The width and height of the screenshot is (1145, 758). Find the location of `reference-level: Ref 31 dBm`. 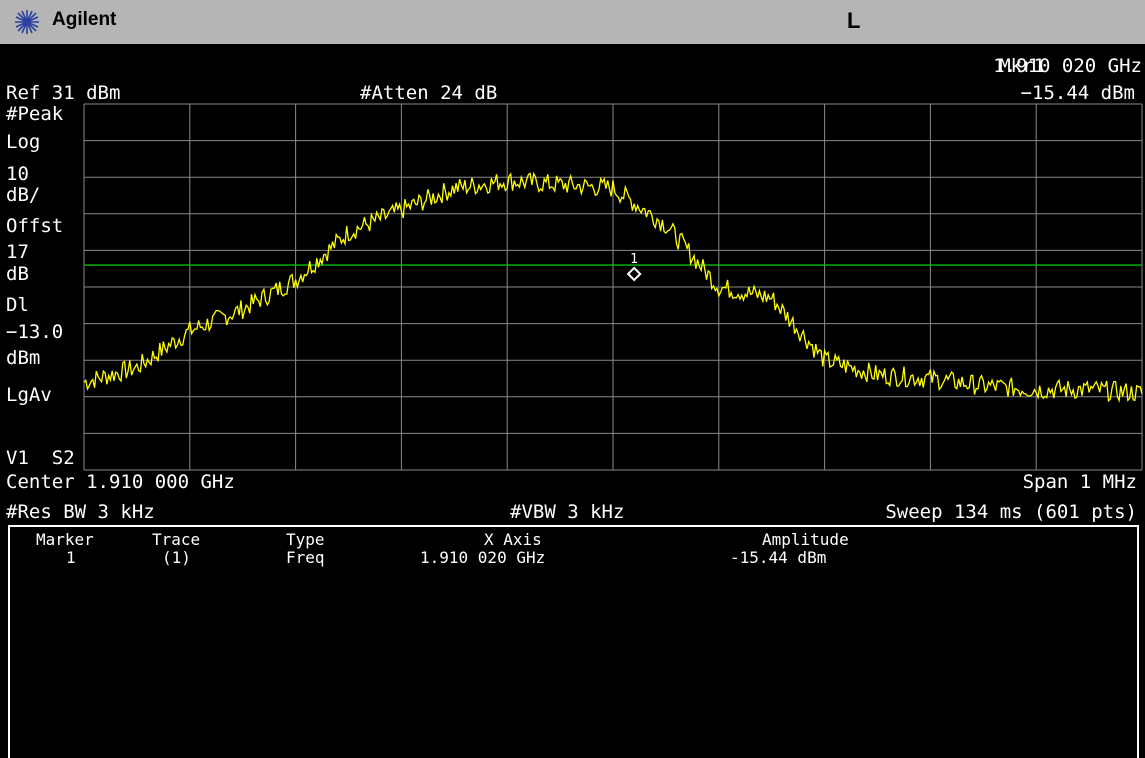

reference-level: Ref 31 dBm is located at coordinates (63, 93).